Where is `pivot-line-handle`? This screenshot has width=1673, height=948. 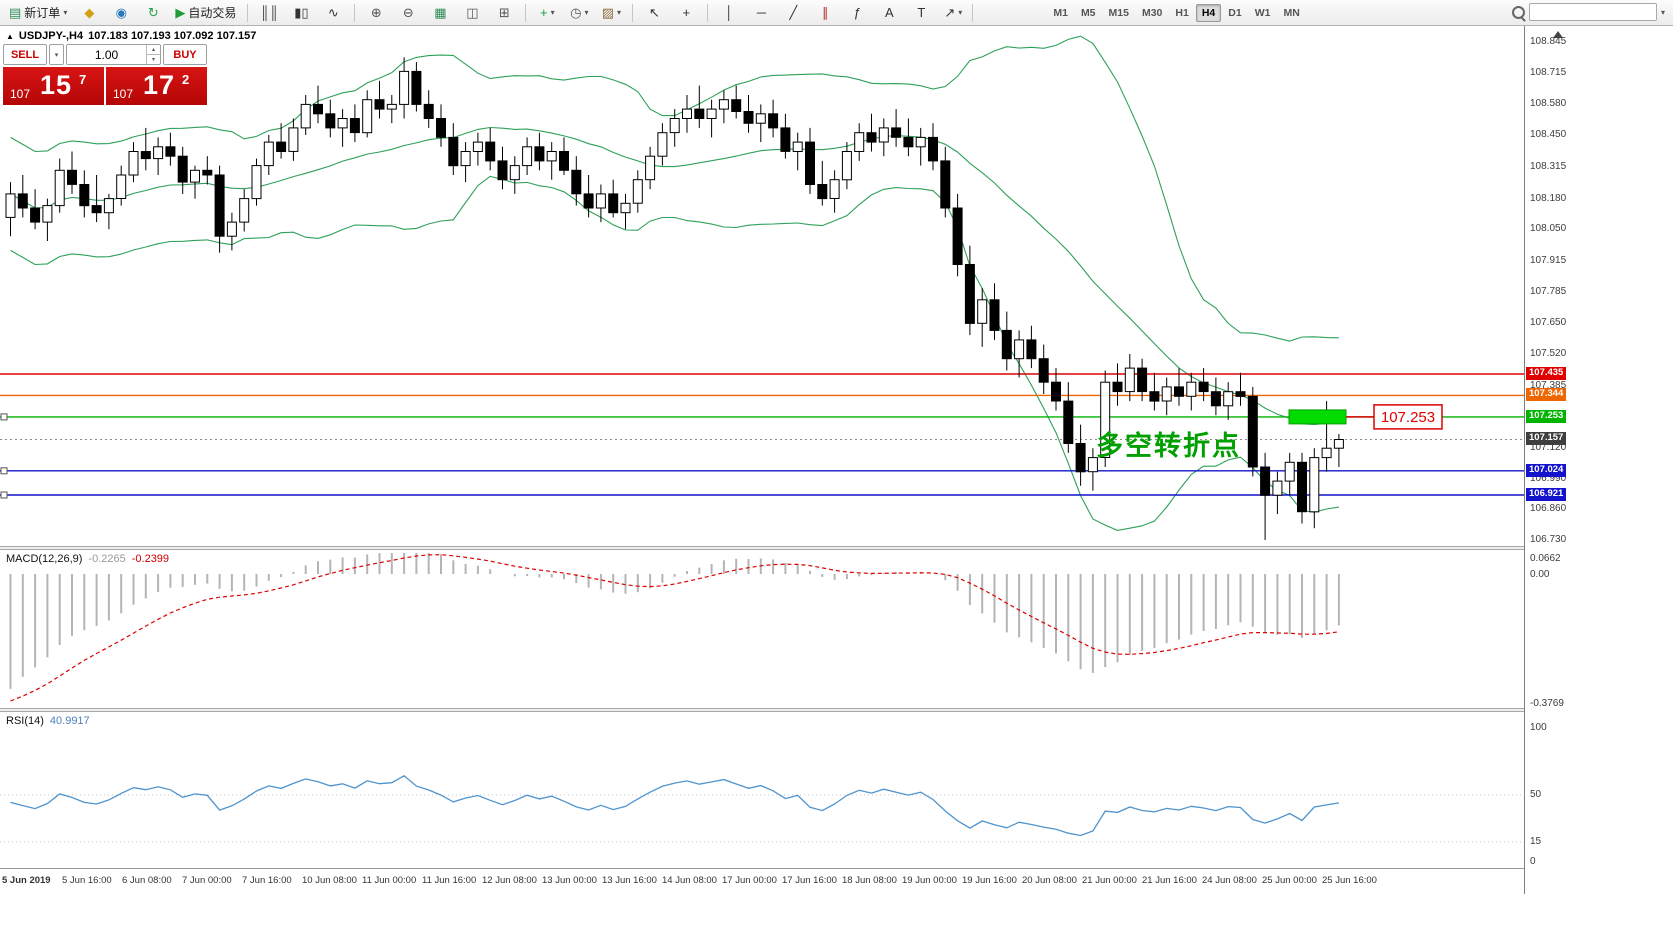 pivot-line-handle is located at coordinates (4, 417).